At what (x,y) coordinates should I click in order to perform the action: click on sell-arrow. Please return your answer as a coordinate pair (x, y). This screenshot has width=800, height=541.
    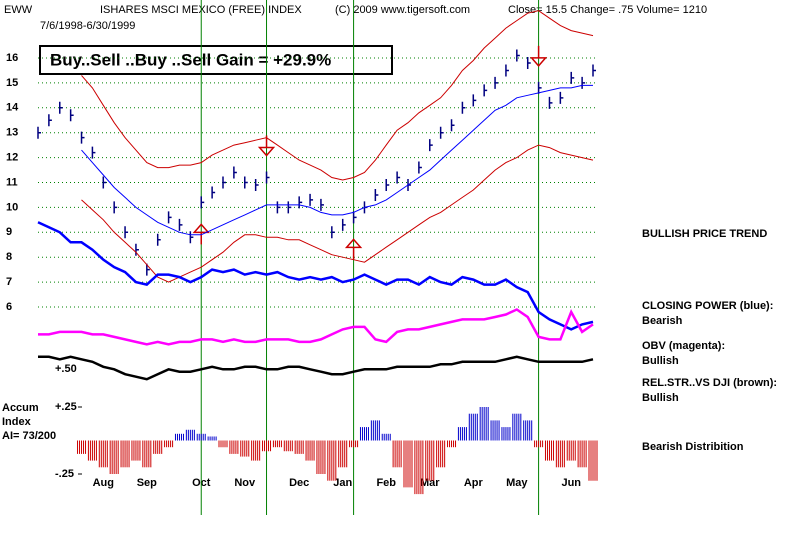
    Looking at the image, I should click on (538, 56).